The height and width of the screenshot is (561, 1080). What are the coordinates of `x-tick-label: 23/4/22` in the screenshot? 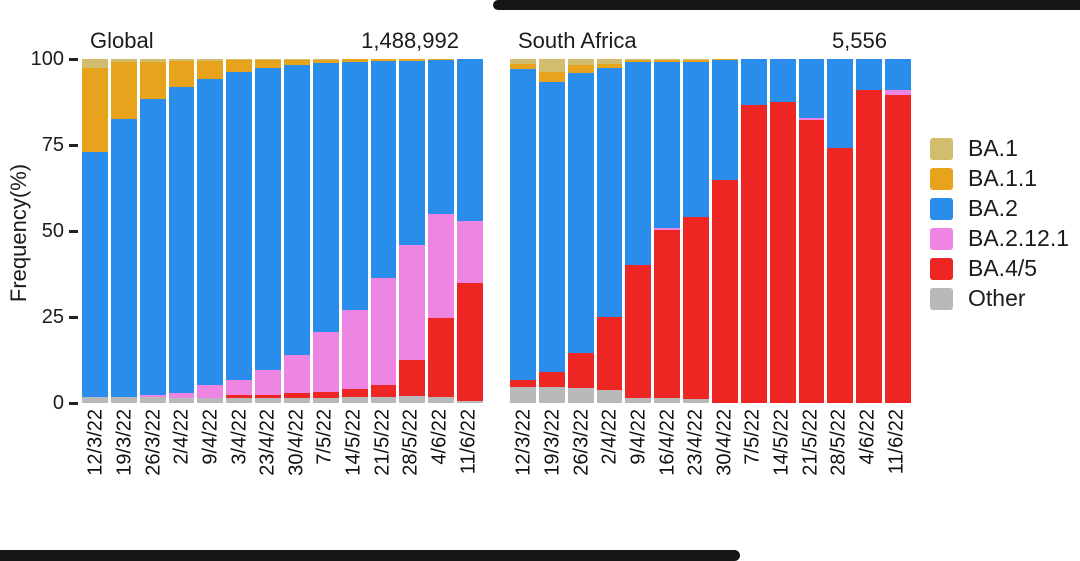 It's located at (695, 442).